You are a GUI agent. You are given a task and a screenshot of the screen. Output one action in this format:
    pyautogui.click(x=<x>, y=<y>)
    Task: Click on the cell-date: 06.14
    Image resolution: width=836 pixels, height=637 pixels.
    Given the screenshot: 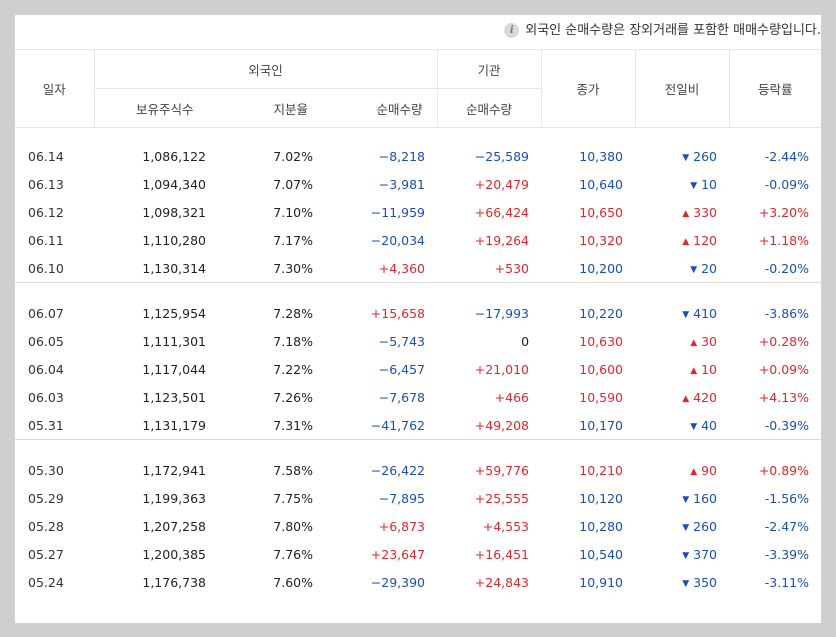 What is the action you would take?
    pyautogui.click(x=46, y=156)
    